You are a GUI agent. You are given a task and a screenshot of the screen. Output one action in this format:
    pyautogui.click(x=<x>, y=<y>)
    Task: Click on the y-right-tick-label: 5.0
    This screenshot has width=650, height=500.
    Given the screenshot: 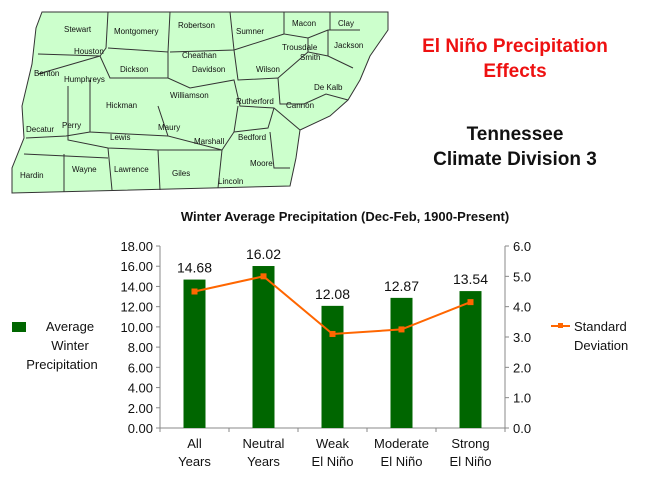 What is the action you would take?
    pyautogui.click(x=522, y=276)
    